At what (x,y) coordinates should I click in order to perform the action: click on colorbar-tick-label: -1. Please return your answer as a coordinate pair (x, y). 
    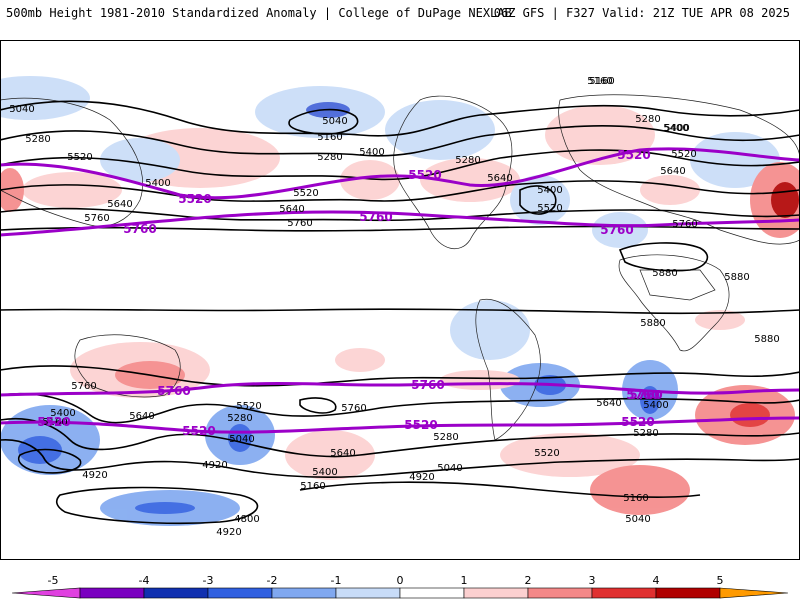
    Looking at the image, I should click on (336, 580).